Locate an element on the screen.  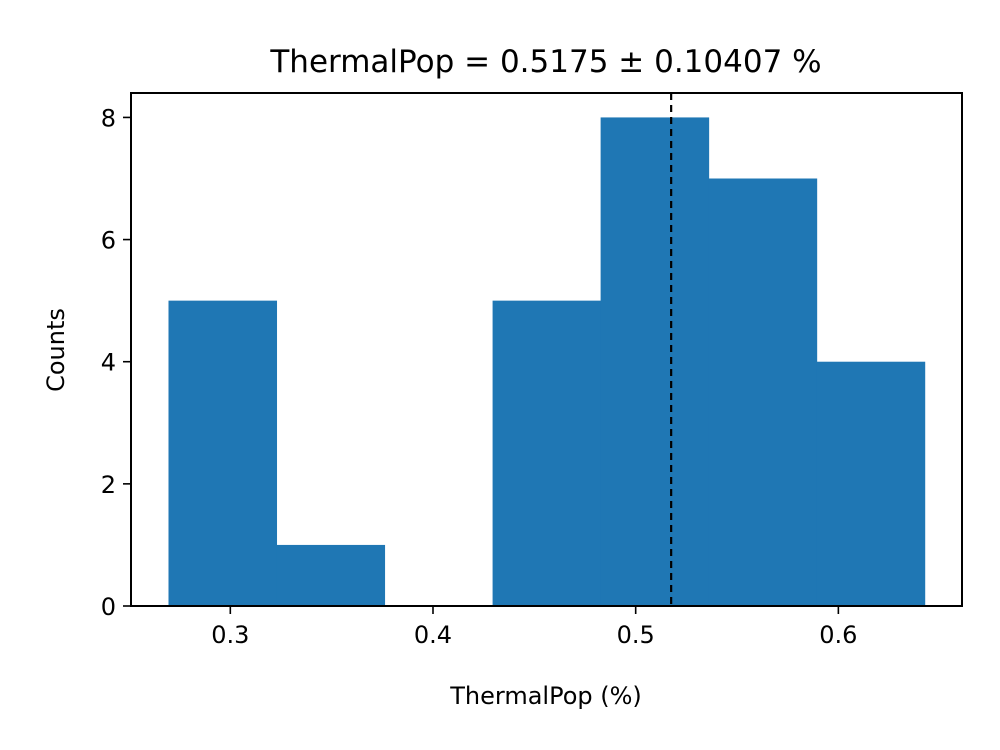
y-axis-ticks: 0 2 4 6 8 is located at coordinates (116, 362).